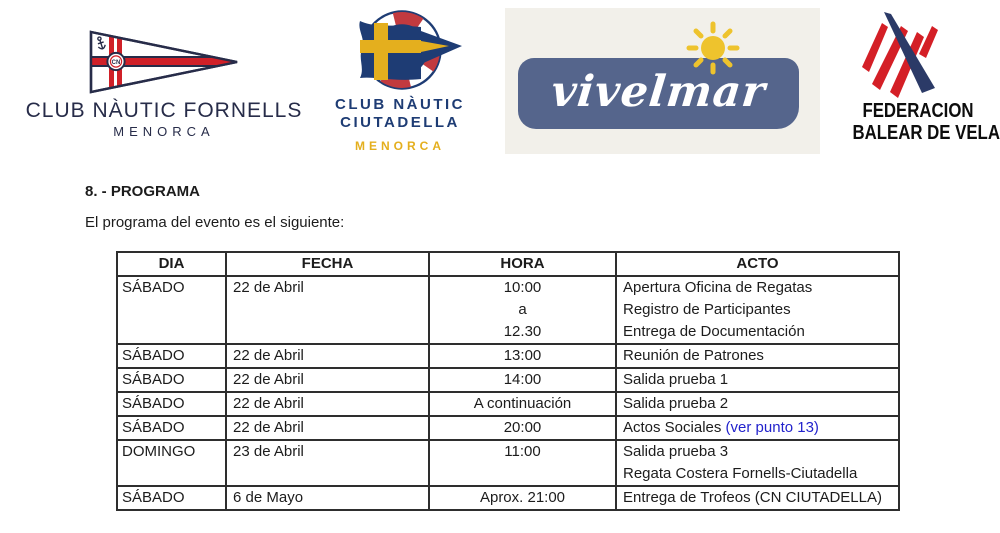 The height and width of the screenshot is (533, 1000). Describe the element at coordinates (900, 55) in the screenshot. I see `sail-strokes-icon` at that location.